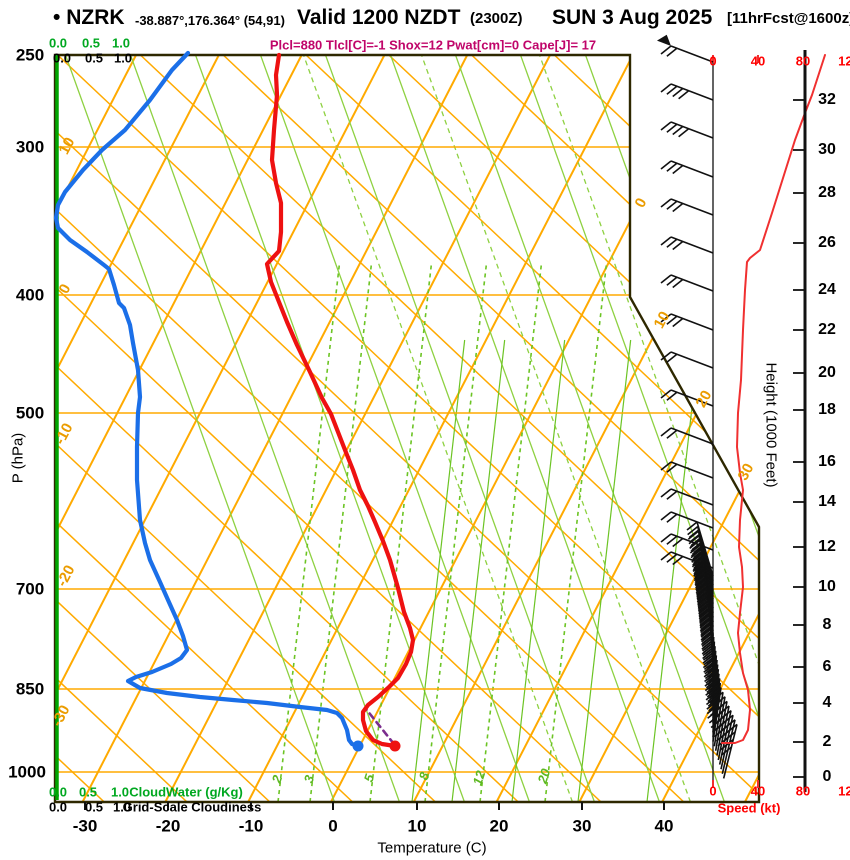 The width and height of the screenshot is (850, 860). What do you see at coordinates (827, 624) in the screenshot?
I see `height-tick-label: 8` at bounding box center [827, 624].